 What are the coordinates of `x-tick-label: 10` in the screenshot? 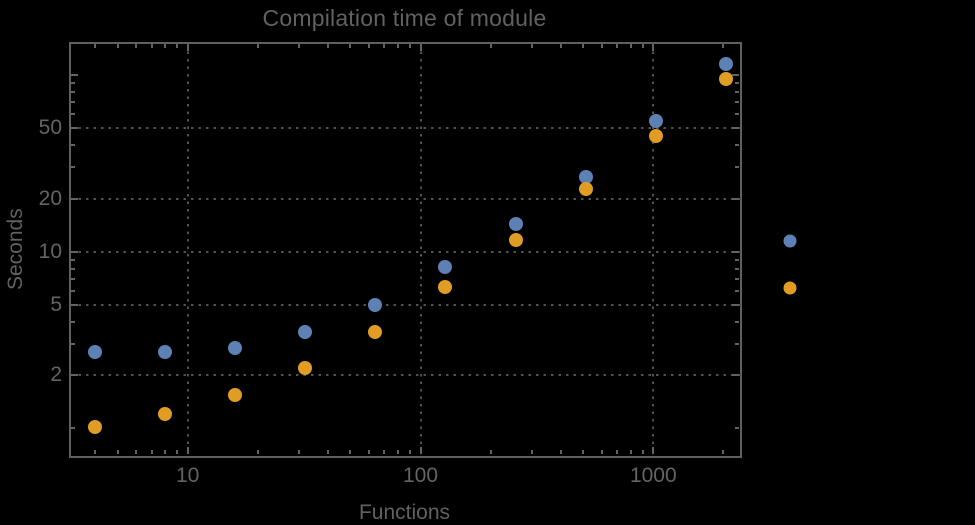 It's located at (188, 475).